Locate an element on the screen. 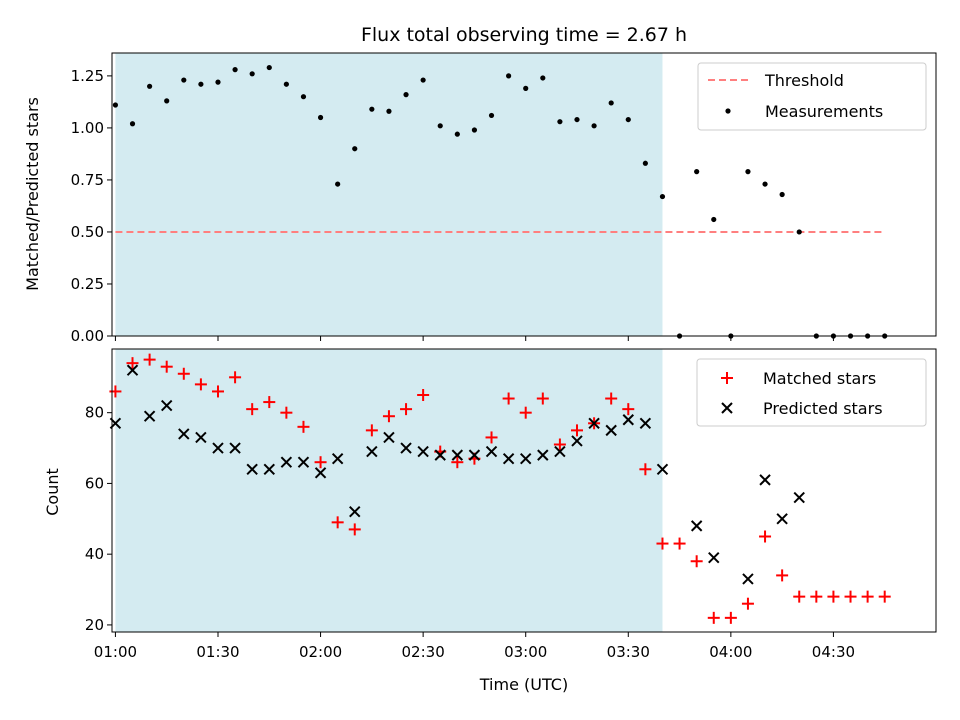 This screenshot has height=720, width=960. x-axis-label: Time (UTC) is located at coordinates (523, 684).